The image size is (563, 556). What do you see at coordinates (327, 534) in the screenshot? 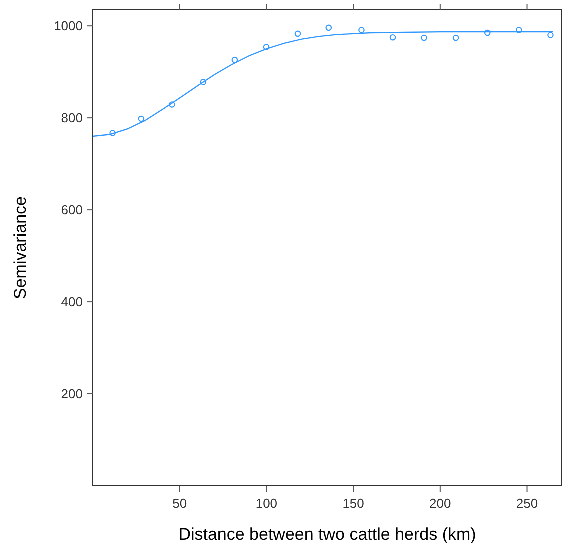
I see `x-axis-title: Distance between two cattle herds (km)` at bounding box center [327, 534].